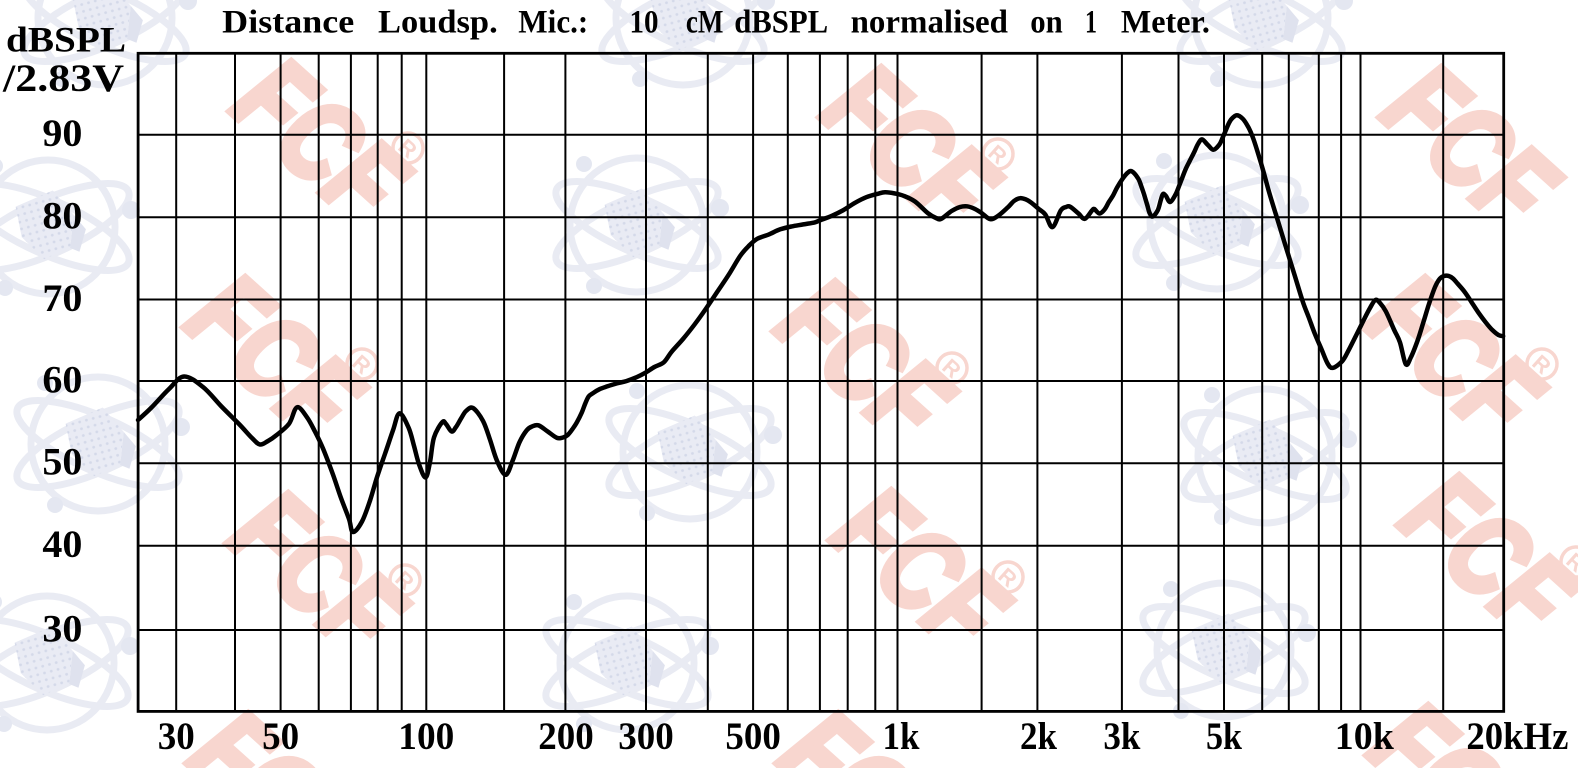 The height and width of the screenshot is (768, 1578). What do you see at coordinates (288, 23) in the screenshot?
I see `svg-text: Distance` at bounding box center [288, 23].